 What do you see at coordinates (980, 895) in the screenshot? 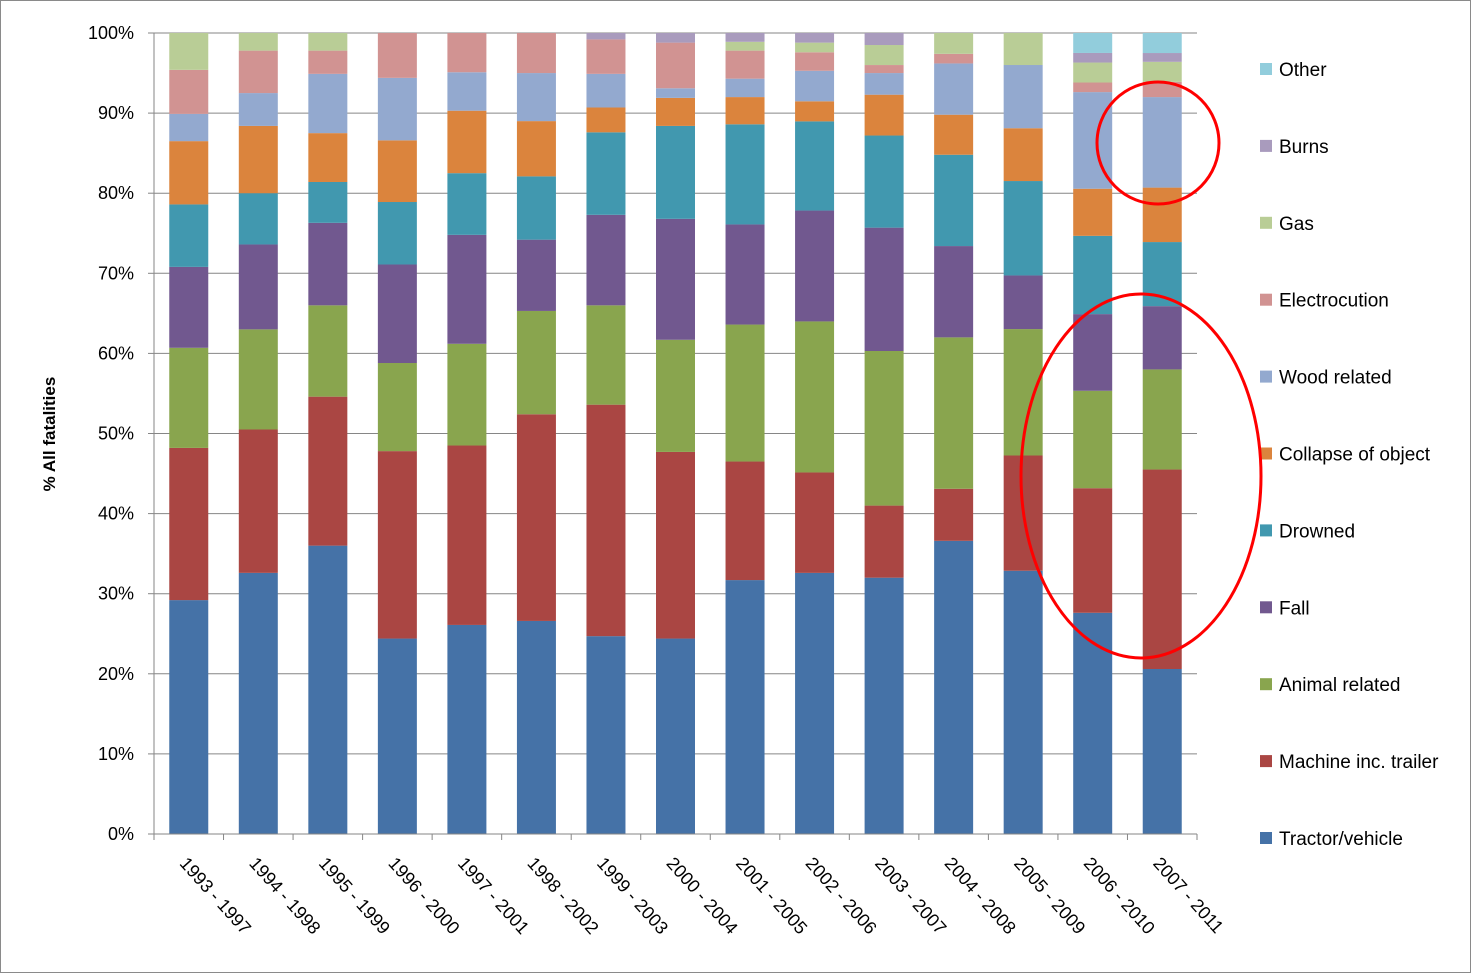
I see `x-tick-label: 2004 - 2008` at bounding box center [980, 895].